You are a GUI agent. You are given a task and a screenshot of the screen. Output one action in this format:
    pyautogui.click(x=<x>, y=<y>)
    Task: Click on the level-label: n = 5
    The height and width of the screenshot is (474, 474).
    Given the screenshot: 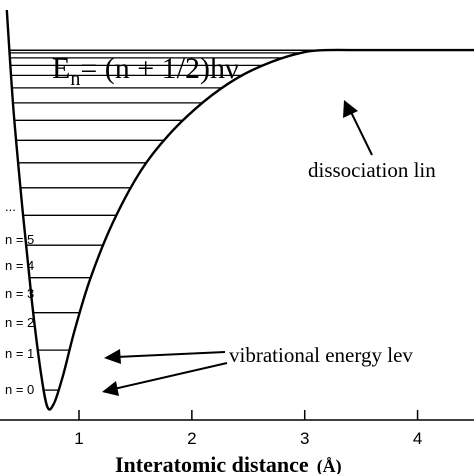 What is the action you would take?
    pyautogui.click(x=19, y=239)
    